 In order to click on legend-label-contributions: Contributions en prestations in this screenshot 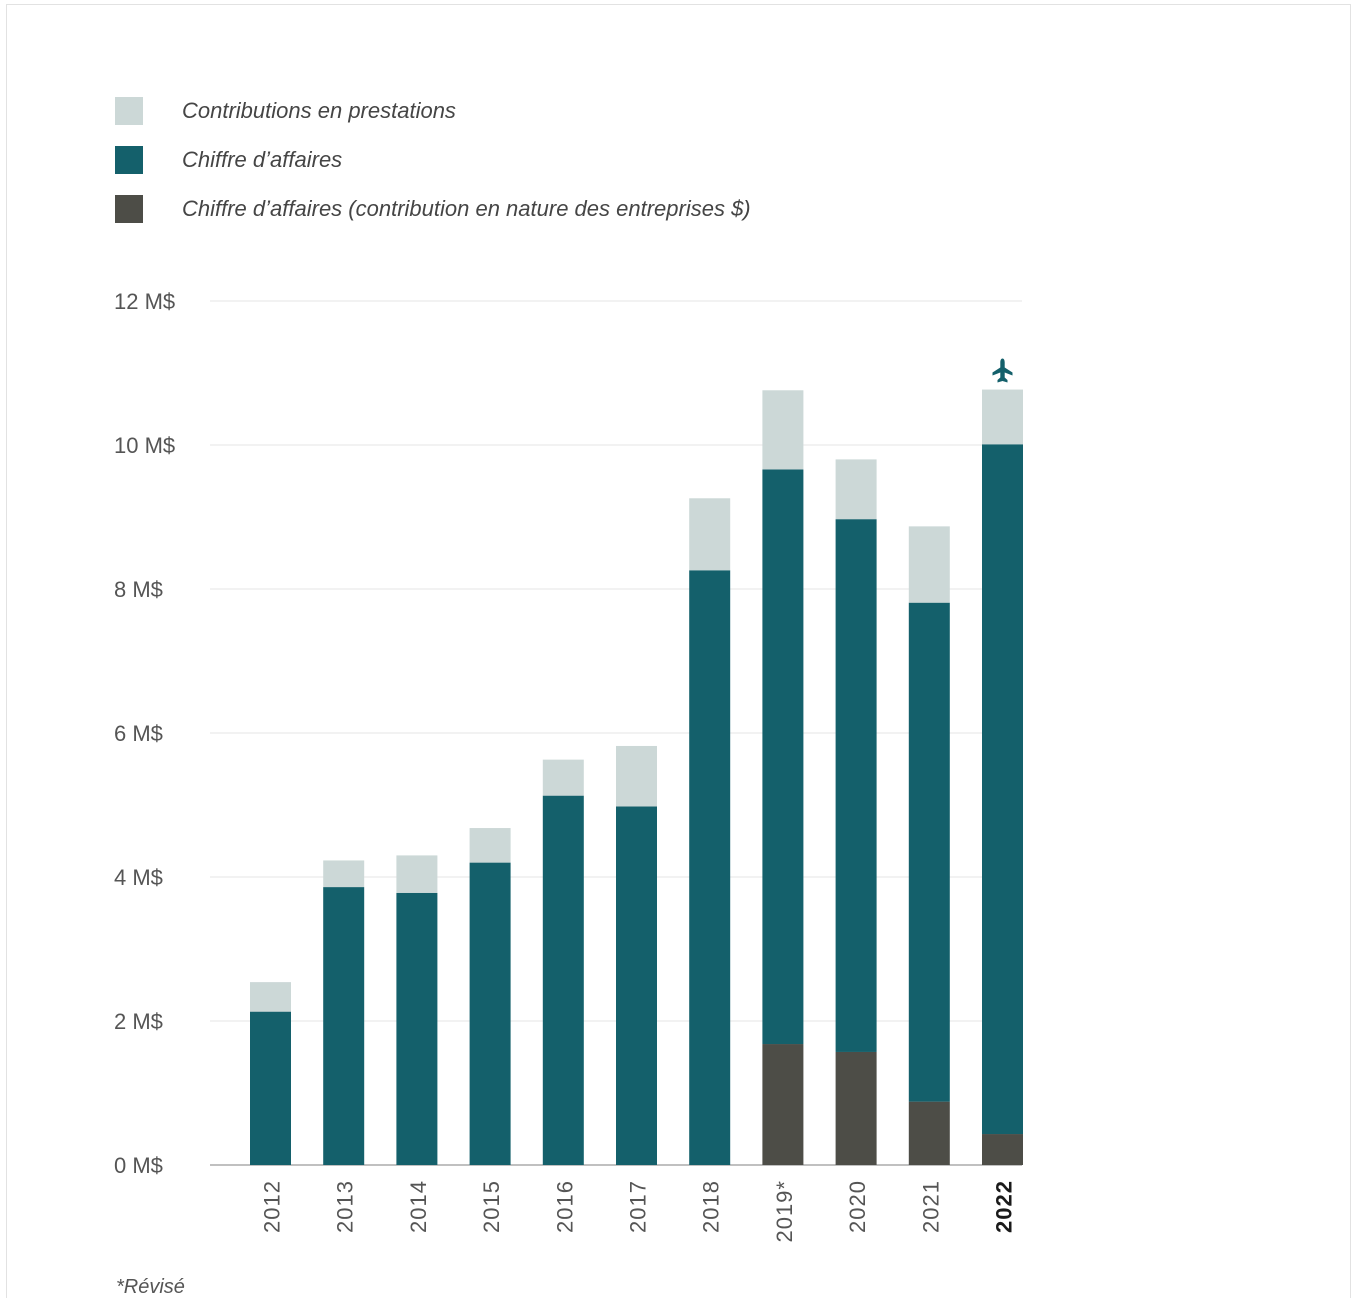, I will do `click(319, 110)`.